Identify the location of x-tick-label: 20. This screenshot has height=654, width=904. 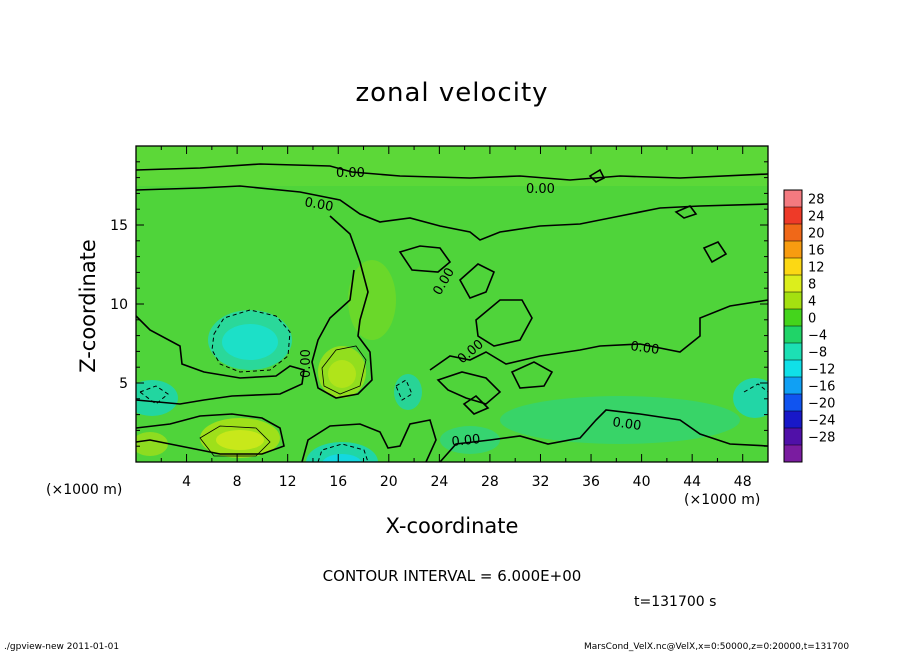
(389, 482).